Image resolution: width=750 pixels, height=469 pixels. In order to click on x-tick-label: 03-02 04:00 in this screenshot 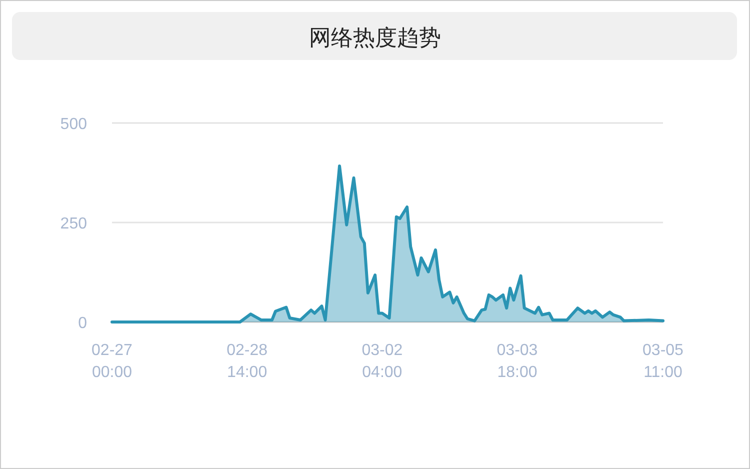, I will do `click(382, 361)`.